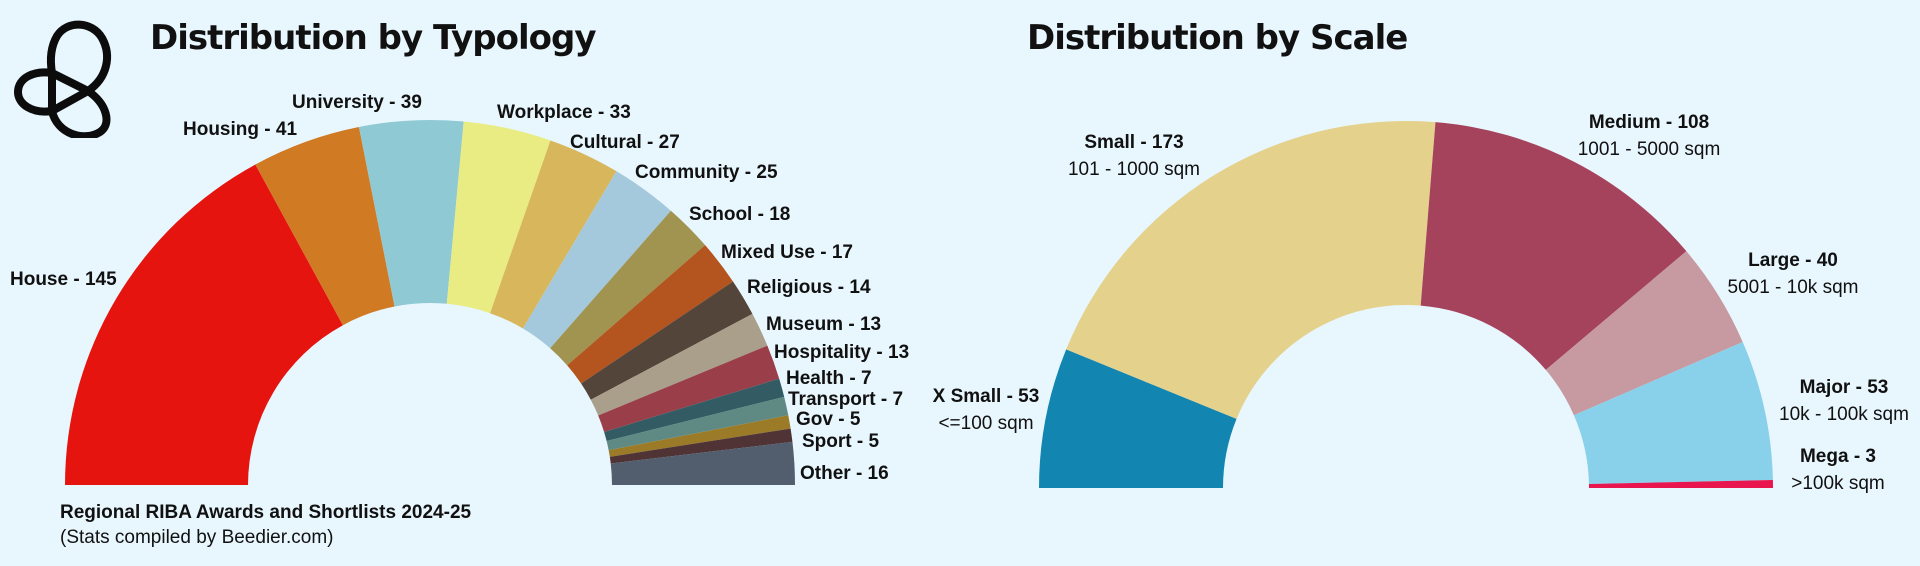 Image resolution: width=1920 pixels, height=566 pixels. I want to click on sublabel-small: 101 - 1000 sqm, so click(1134, 169).